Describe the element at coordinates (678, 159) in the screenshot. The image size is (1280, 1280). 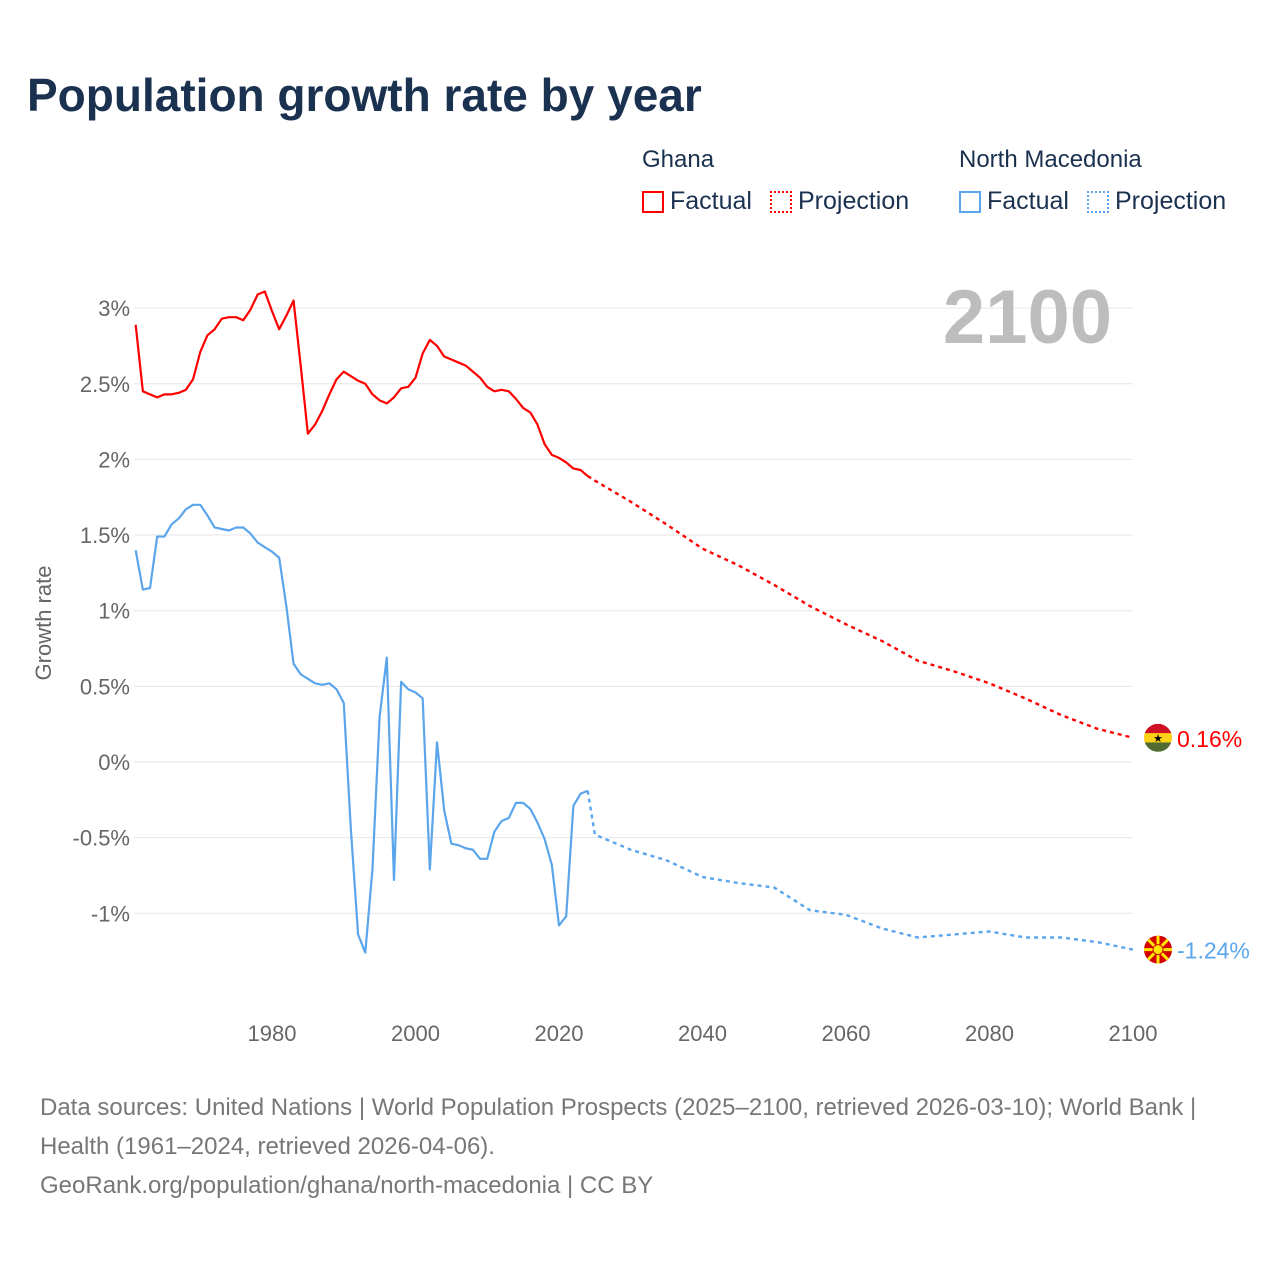
I see `legend-group-title: Ghana` at that location.